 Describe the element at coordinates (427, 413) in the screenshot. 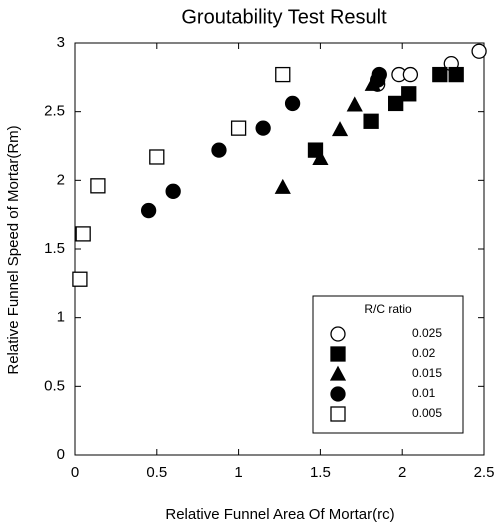

I see `legend-label: 0.005` at that location.